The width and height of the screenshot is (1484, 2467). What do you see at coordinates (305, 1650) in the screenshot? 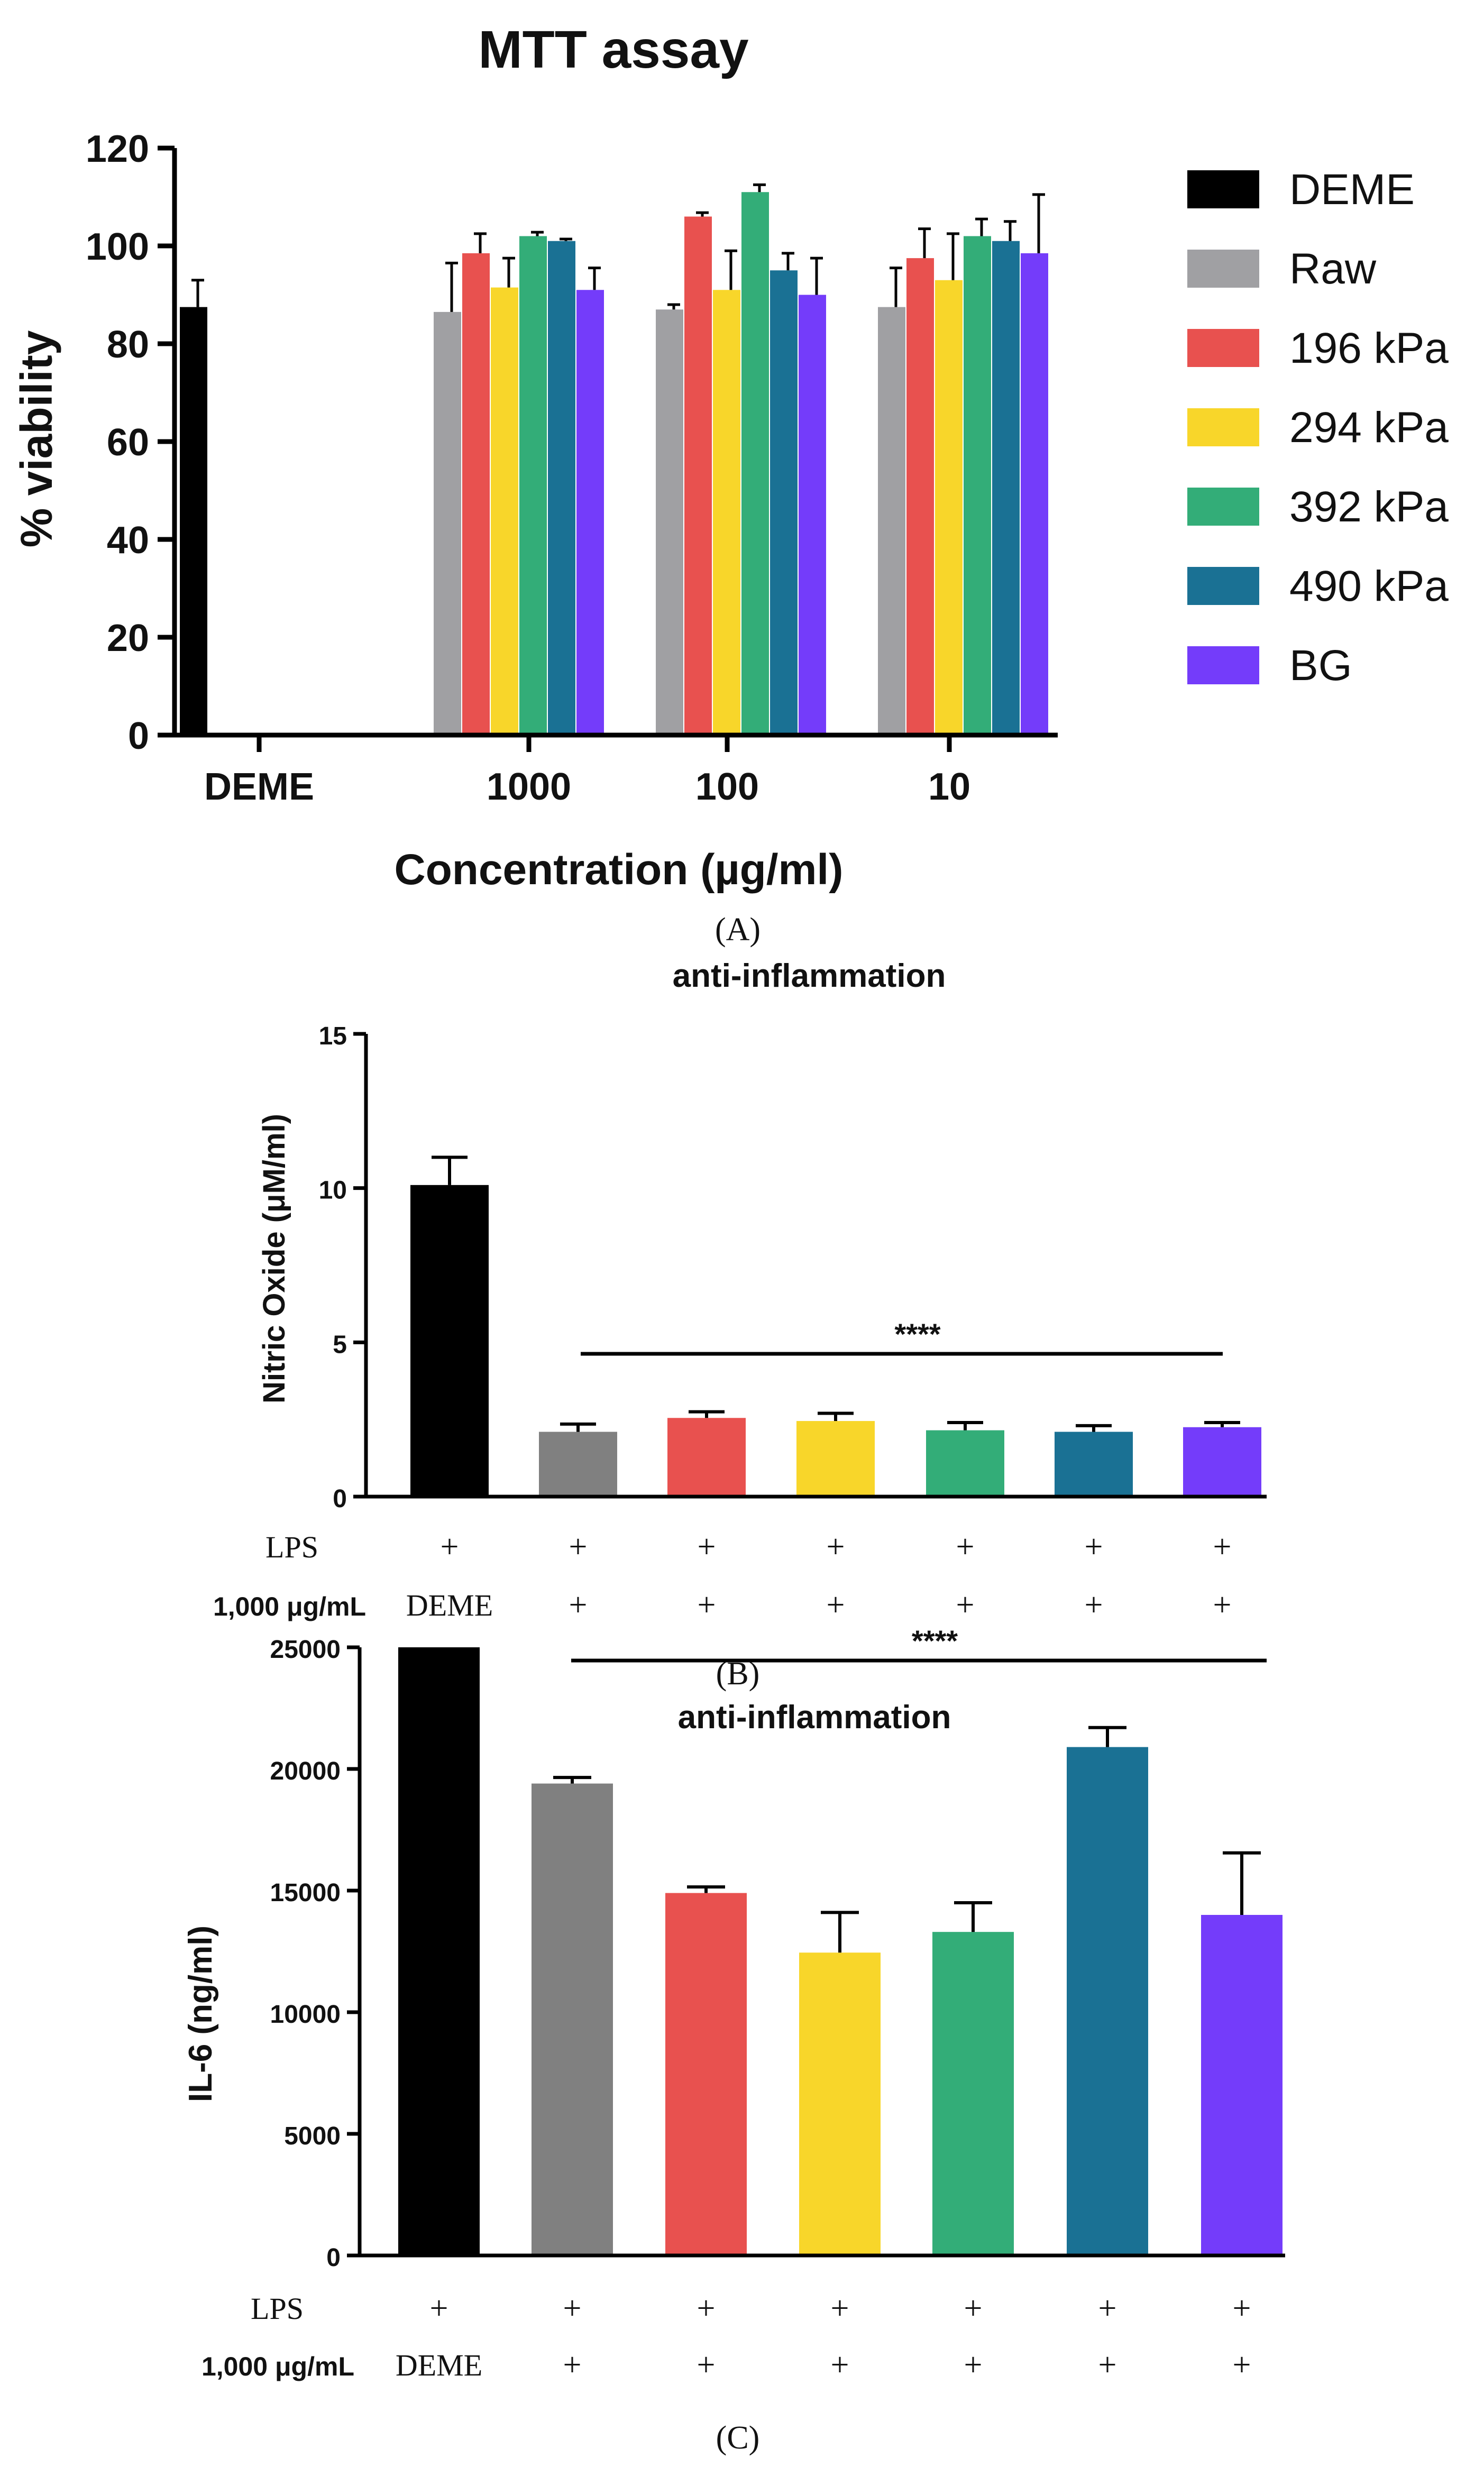
I see `chart-c-y-tick-label: 25000` at bounding box center [305, 1650].